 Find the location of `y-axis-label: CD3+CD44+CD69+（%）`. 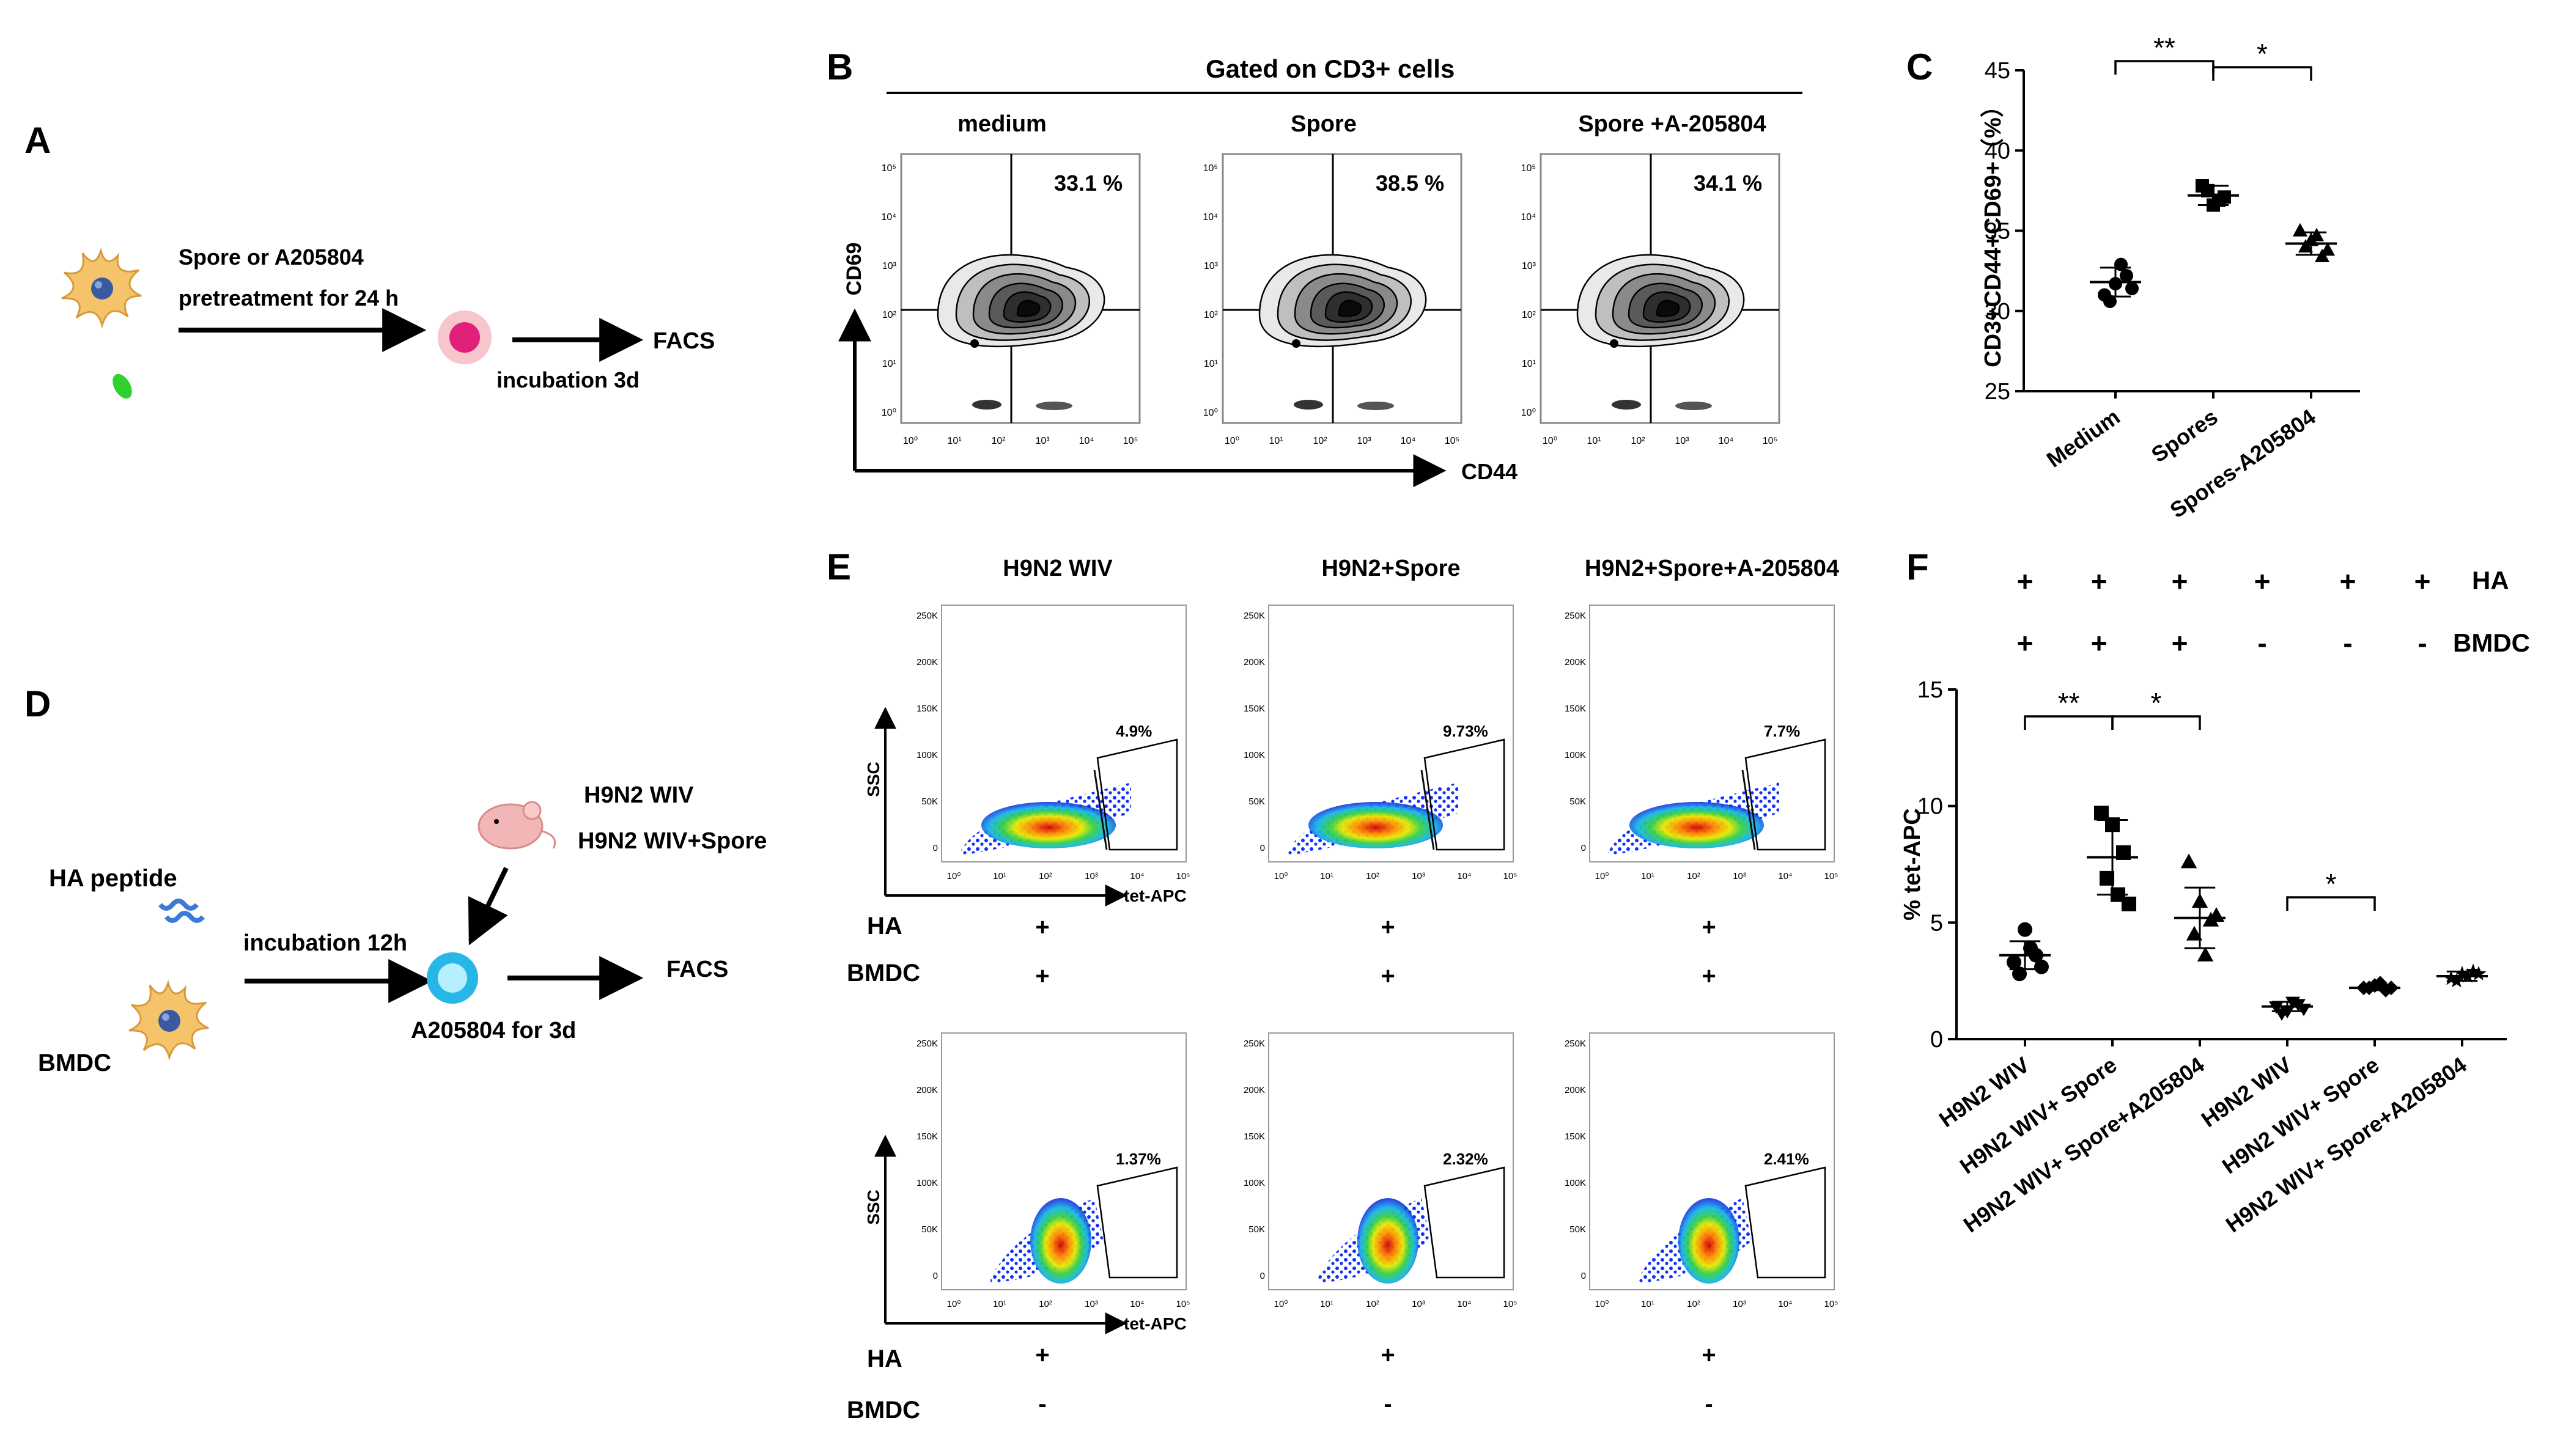

y-axis-label: CD3+CD44+CD69+（%） is located at coordinates (1993, 230).